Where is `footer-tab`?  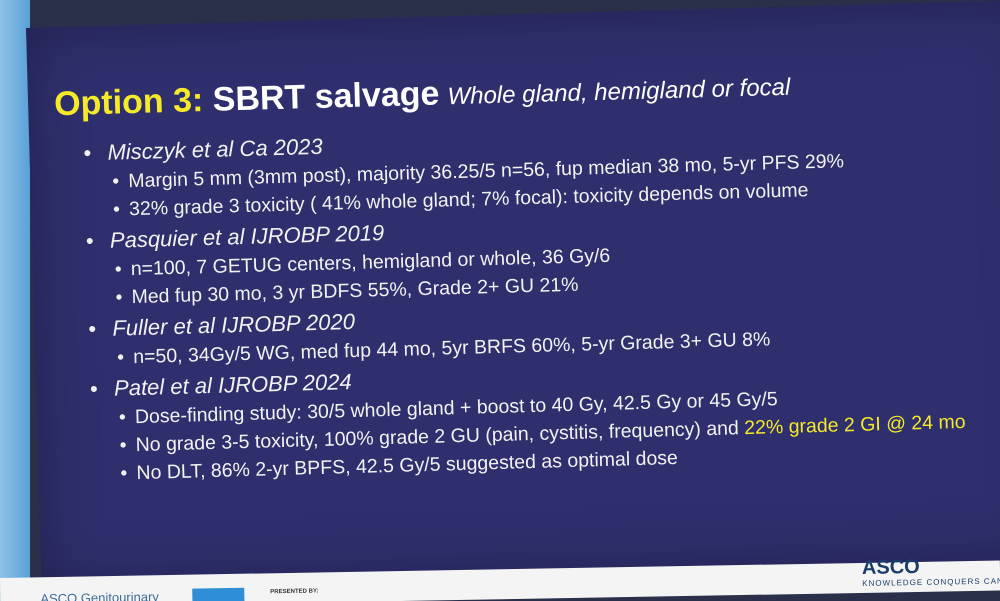
footer-tab is located at coordinates (218, 594).